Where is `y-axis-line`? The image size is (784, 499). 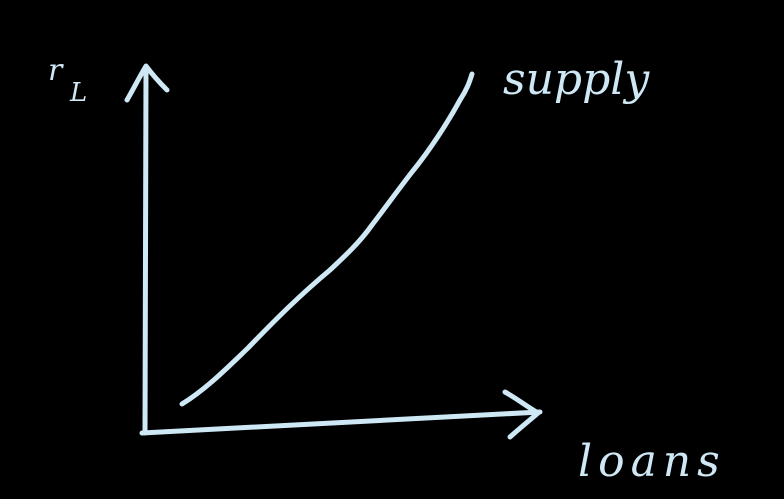 y-axis-line is located at coordinates (145, 251).